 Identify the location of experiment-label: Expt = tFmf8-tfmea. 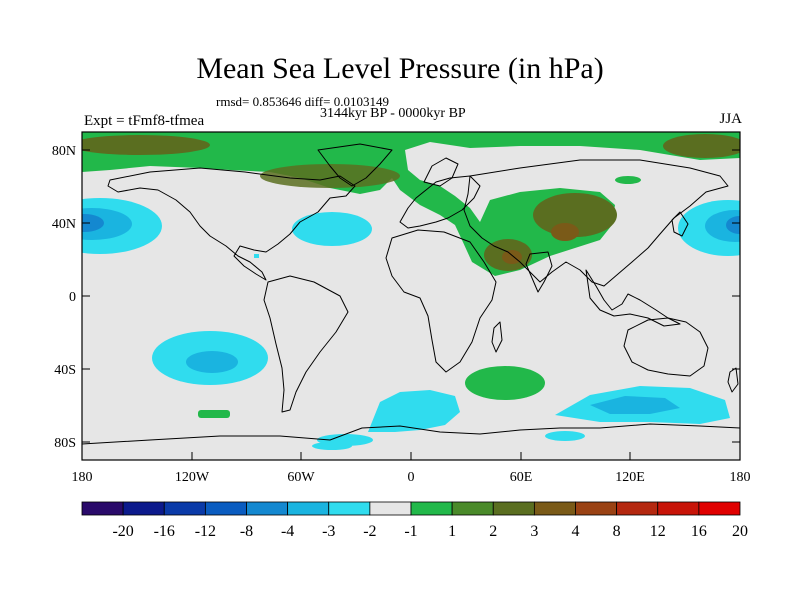
(144, 121).